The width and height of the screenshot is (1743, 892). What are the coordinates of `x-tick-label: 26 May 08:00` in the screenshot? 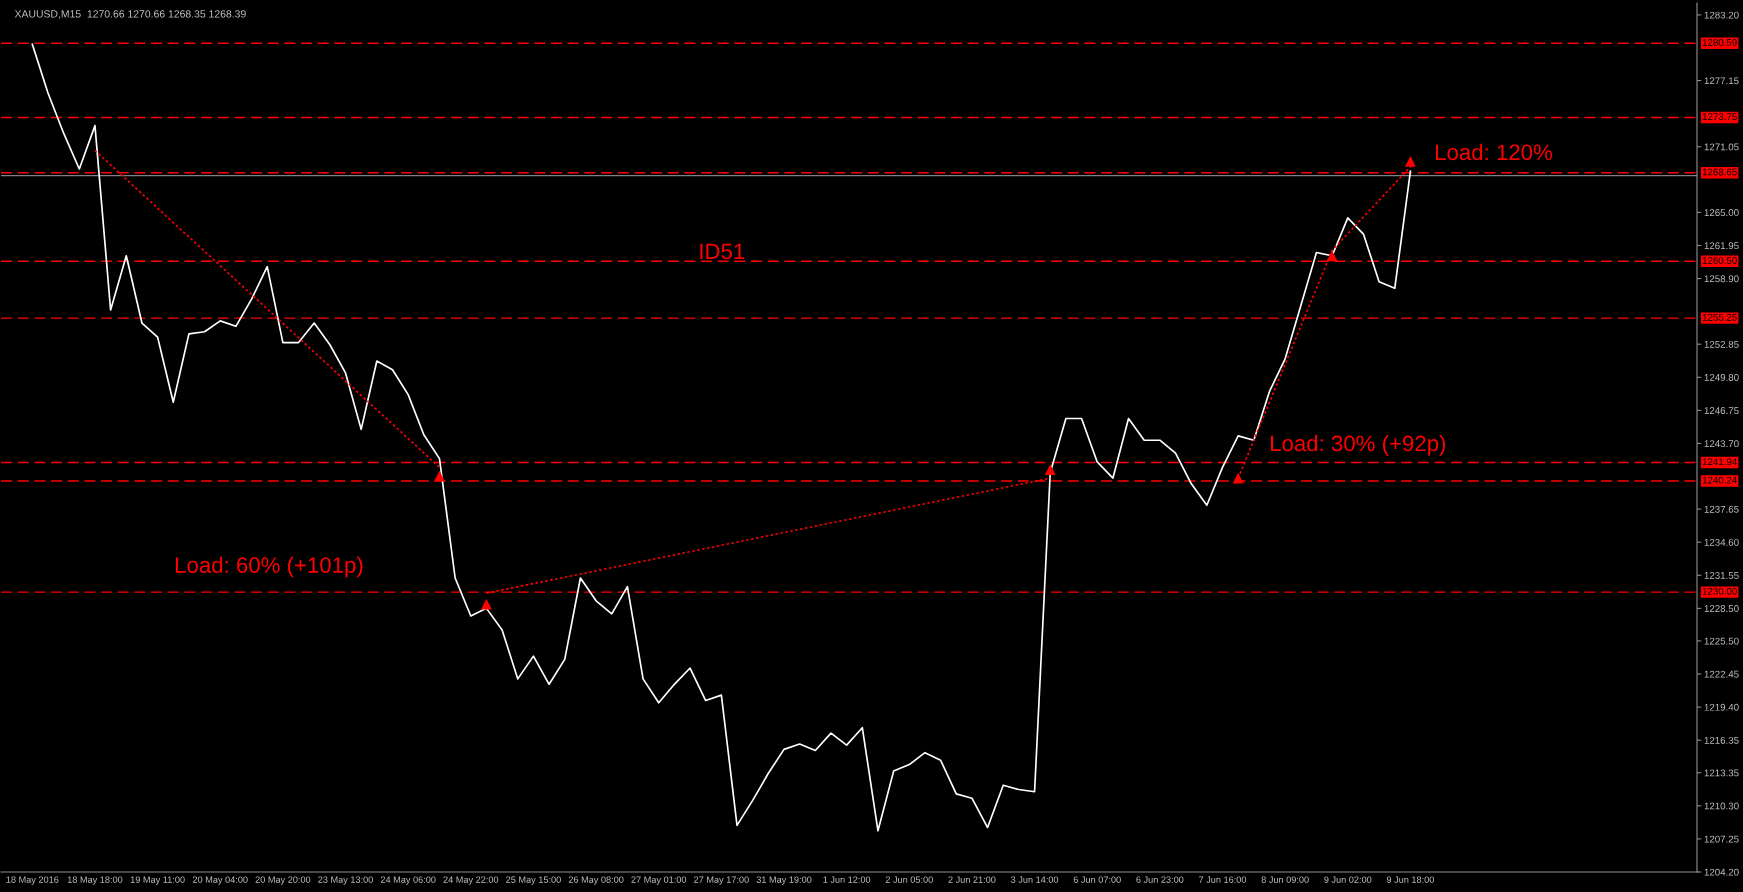 It's located at (596, 880).